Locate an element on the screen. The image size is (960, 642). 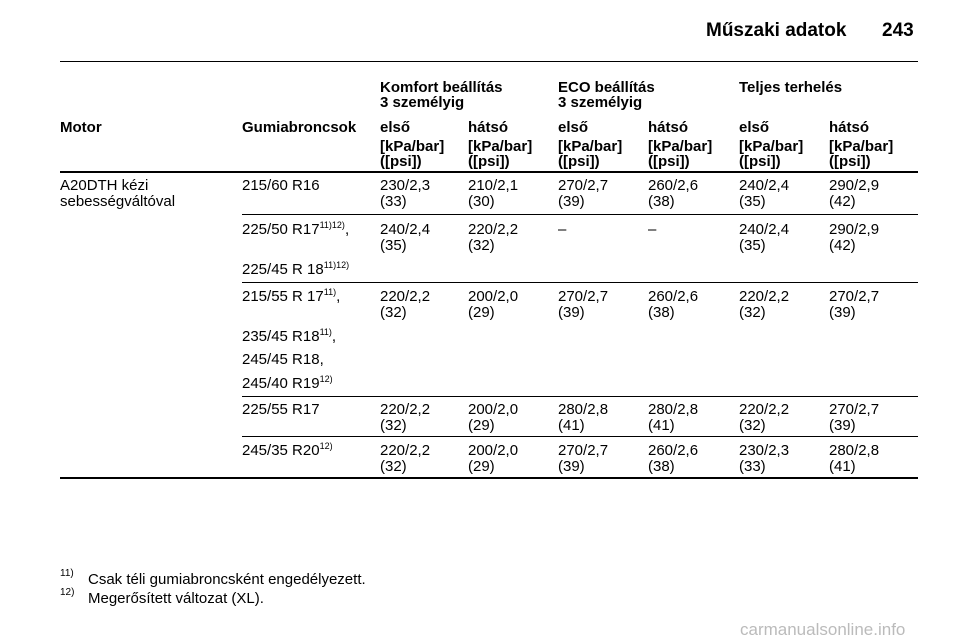
column-header: Motor is located at coordinates (81, 127).